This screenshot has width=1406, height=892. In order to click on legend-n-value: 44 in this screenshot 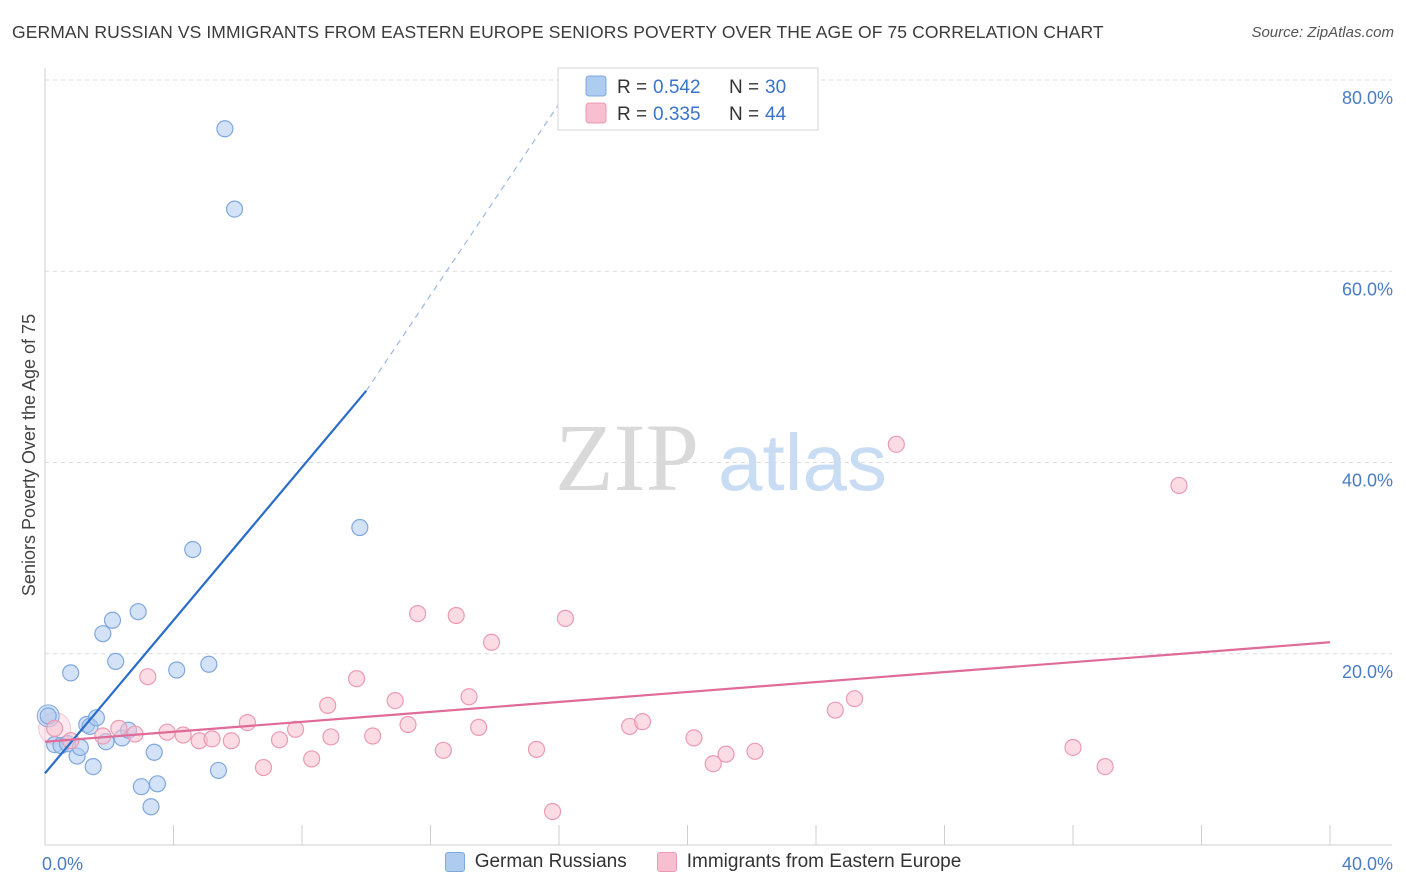, I will do `click(776, 114)`.